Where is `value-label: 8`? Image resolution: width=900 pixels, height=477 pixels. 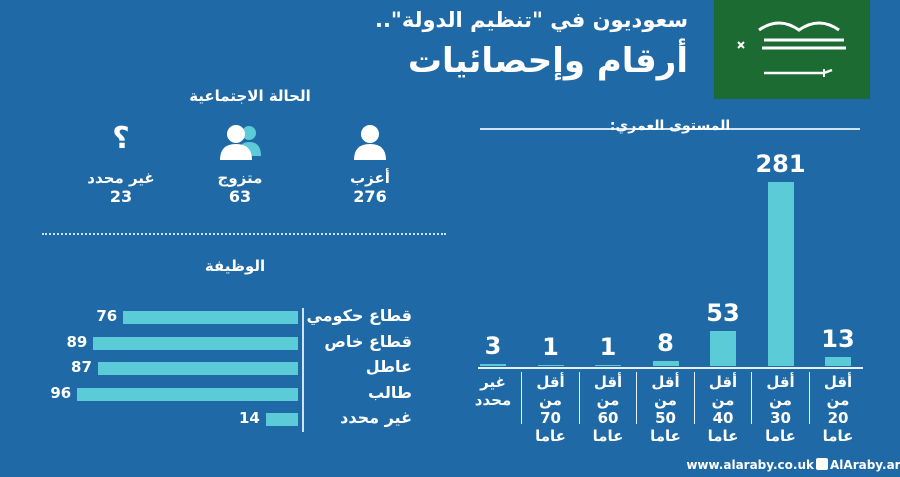
value-label: 8 is located at coordinates (665, 342).